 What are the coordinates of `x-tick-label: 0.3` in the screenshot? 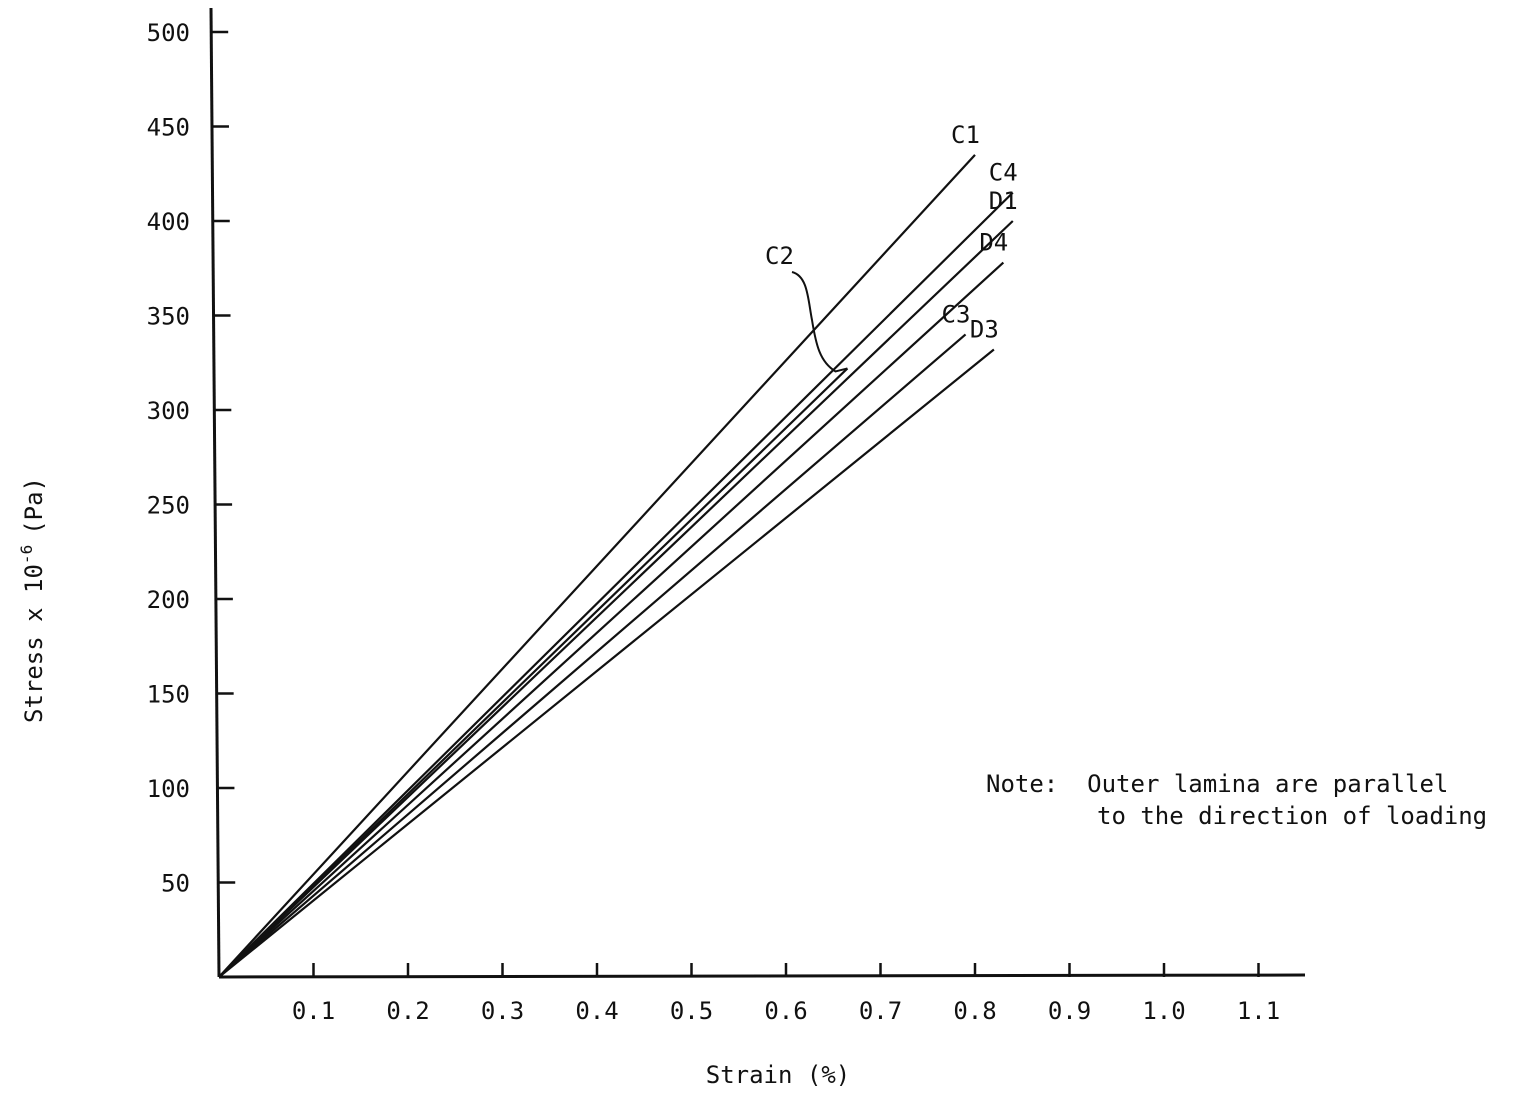 It's located at (502, 1011).